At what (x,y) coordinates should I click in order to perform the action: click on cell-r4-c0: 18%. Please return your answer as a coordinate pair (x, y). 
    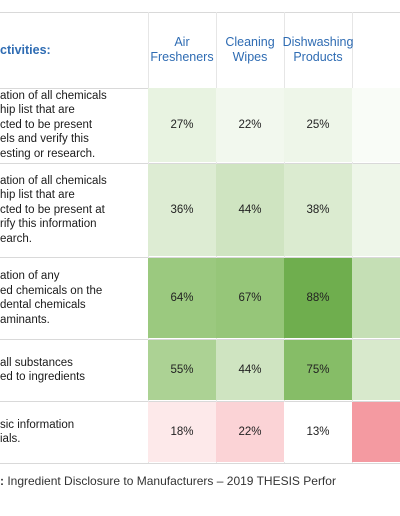
    Looking at the image, I should click on (182, 432).